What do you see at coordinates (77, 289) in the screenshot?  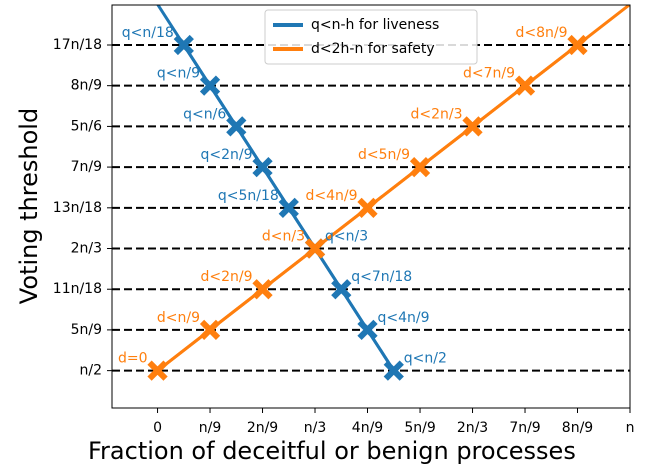 I see `y-tick-label: 11n/18` at bounding box center [77, 289].